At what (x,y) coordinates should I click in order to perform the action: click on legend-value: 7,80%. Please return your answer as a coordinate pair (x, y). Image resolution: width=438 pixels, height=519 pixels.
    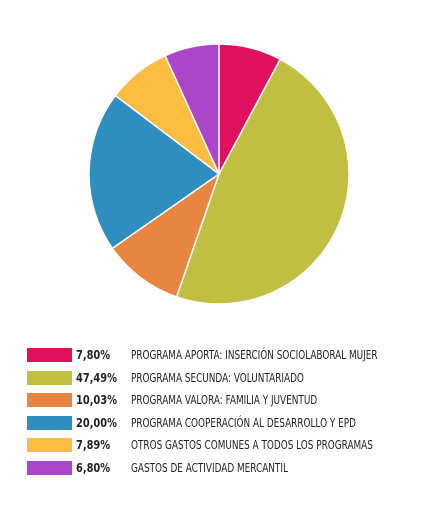
    Looking at the image, I should click on (93, 355).